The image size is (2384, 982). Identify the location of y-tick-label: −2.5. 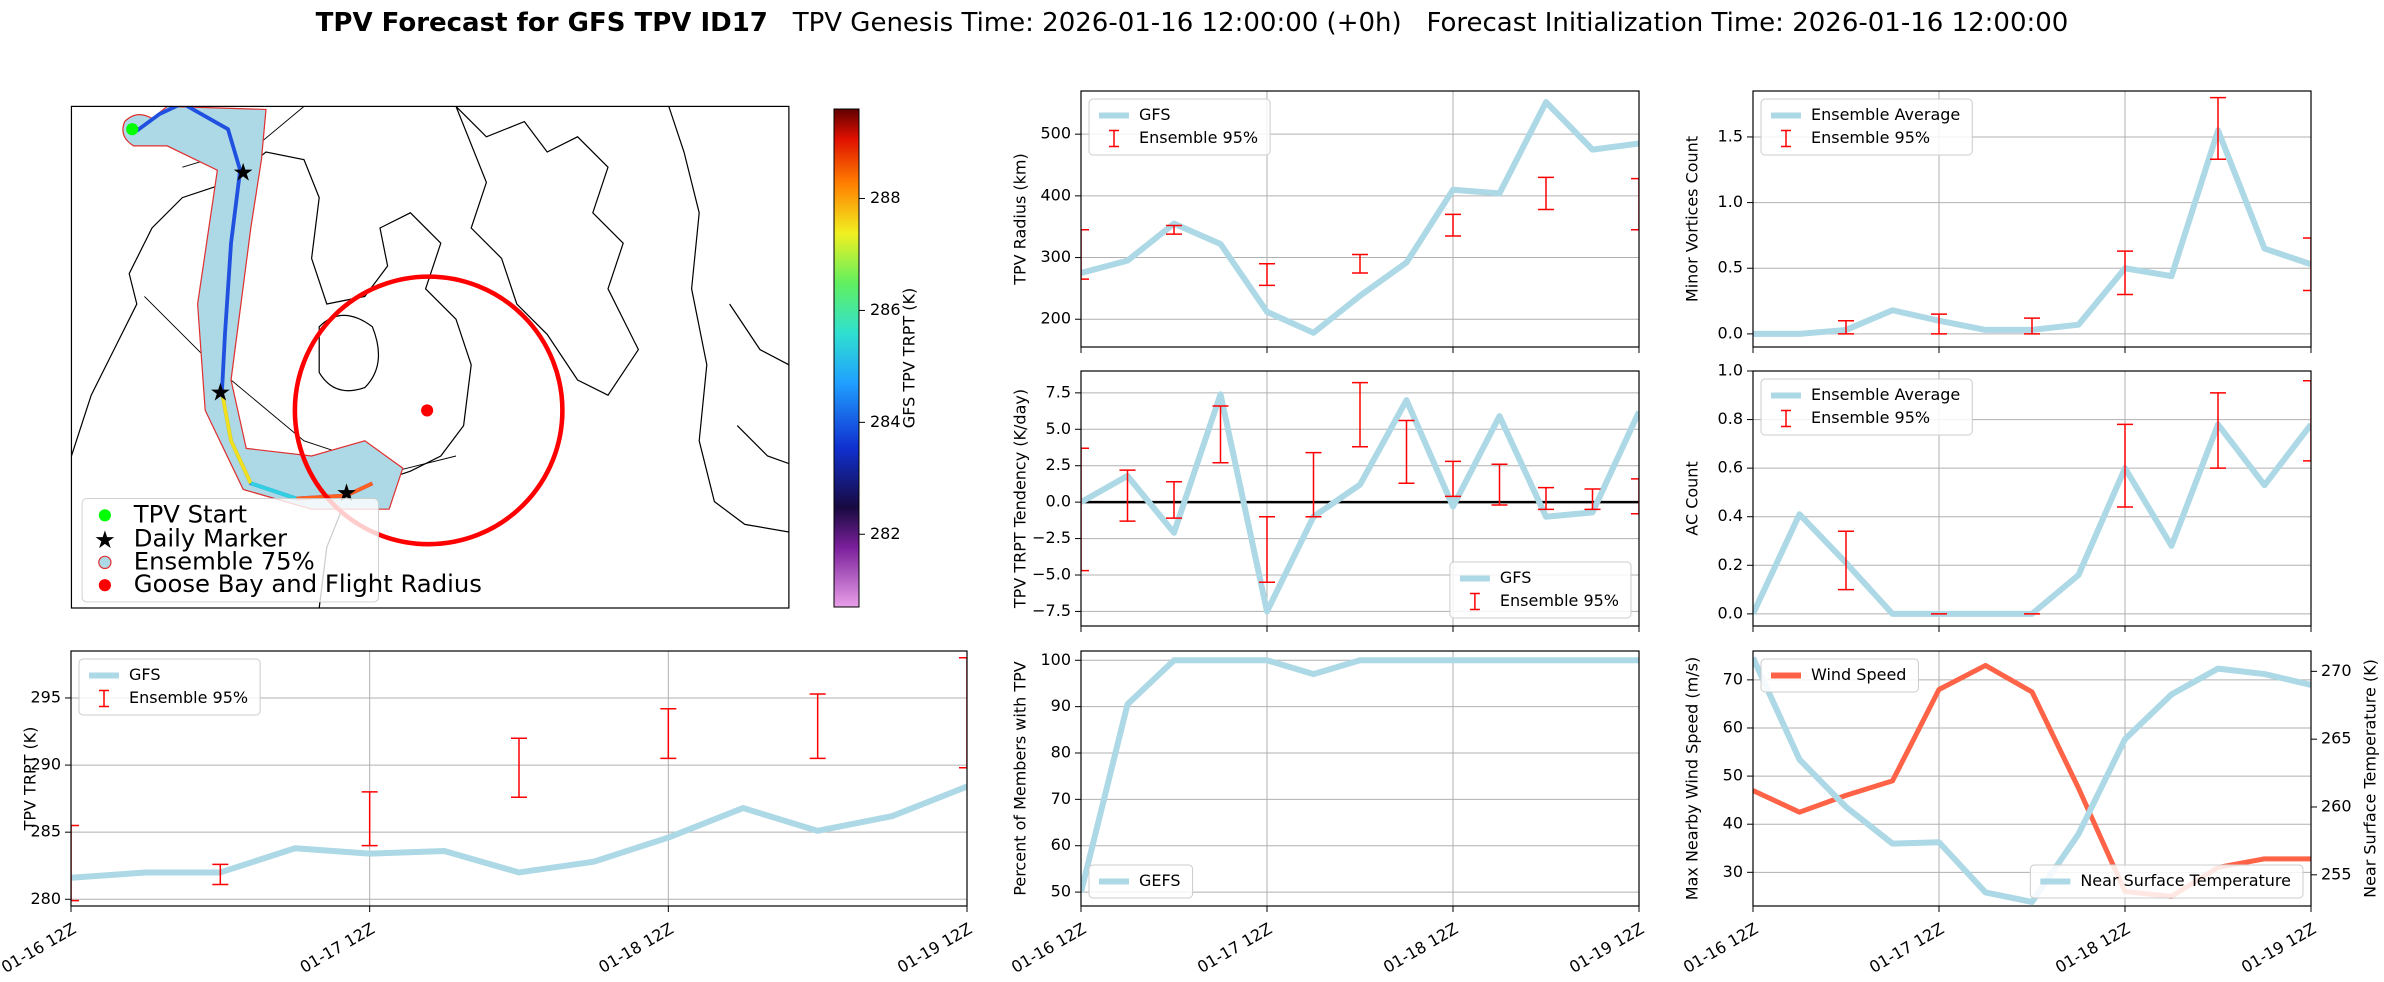
(1051, 537).